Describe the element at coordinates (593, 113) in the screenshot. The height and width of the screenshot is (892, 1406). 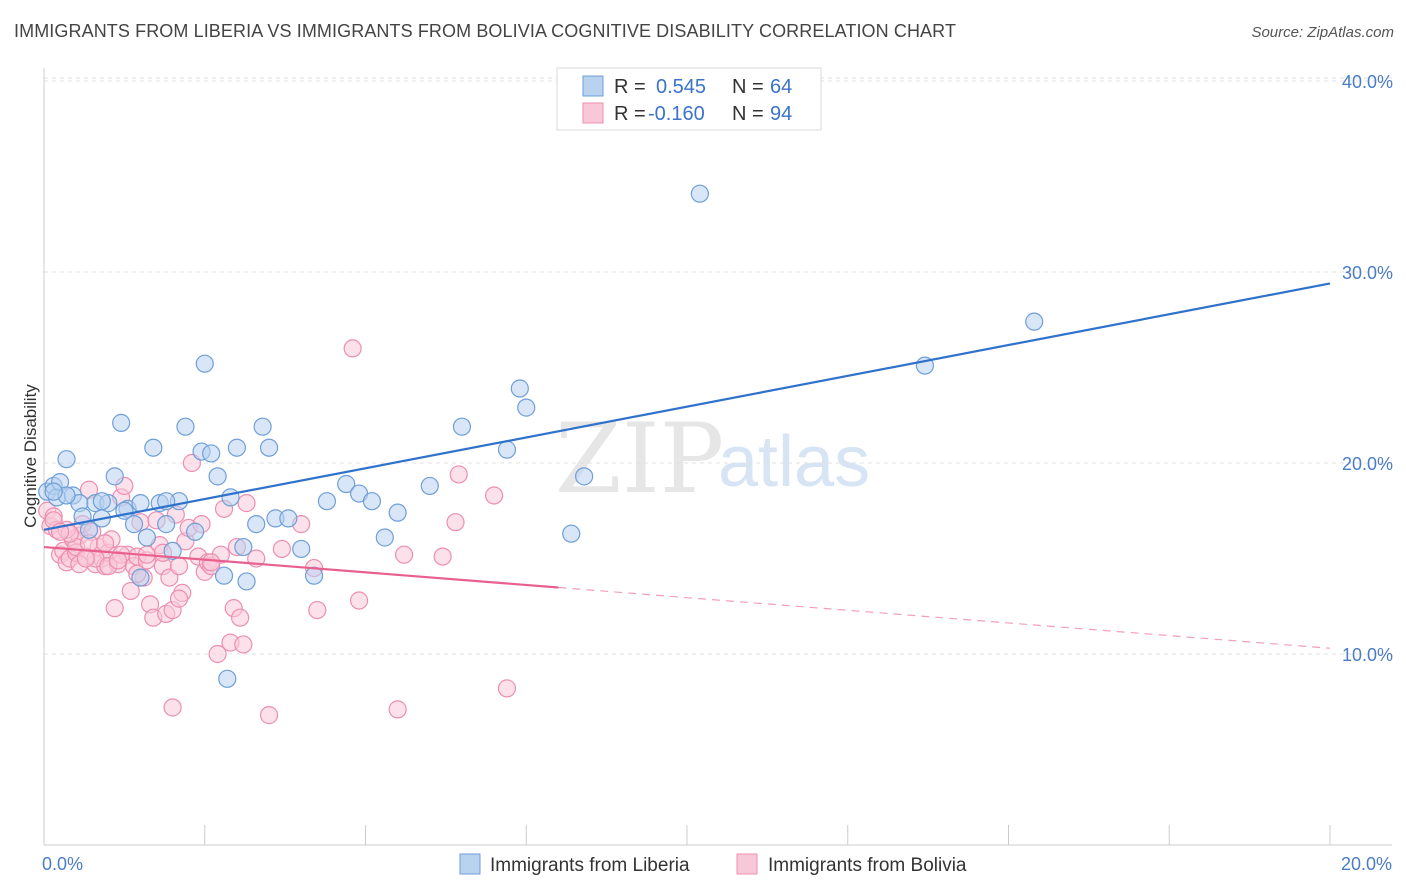
I see `bolivia-legend-swatch` at that location.